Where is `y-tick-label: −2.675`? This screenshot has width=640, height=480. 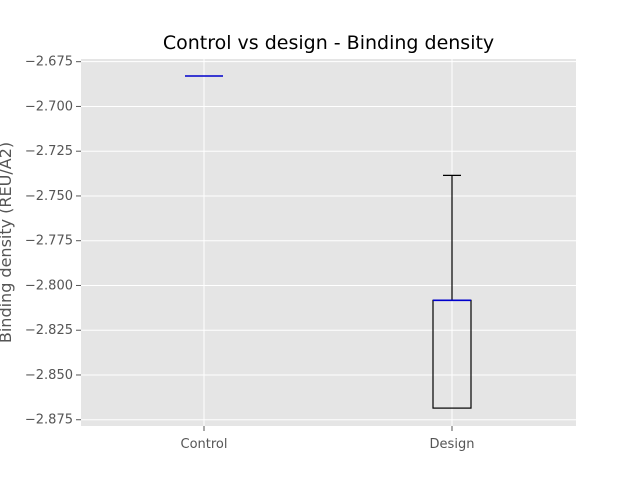
y-tick-label: −2.675 is located at coordinates (49, 62).